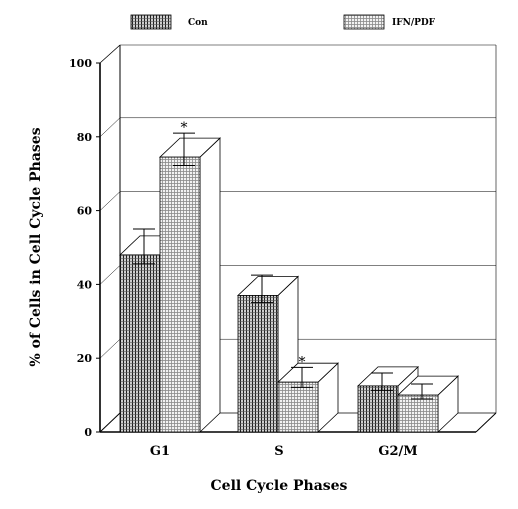  Describe the element at coordinates (85, 358) in the screenshot. I see `ytick-label-20: 20` at that location.